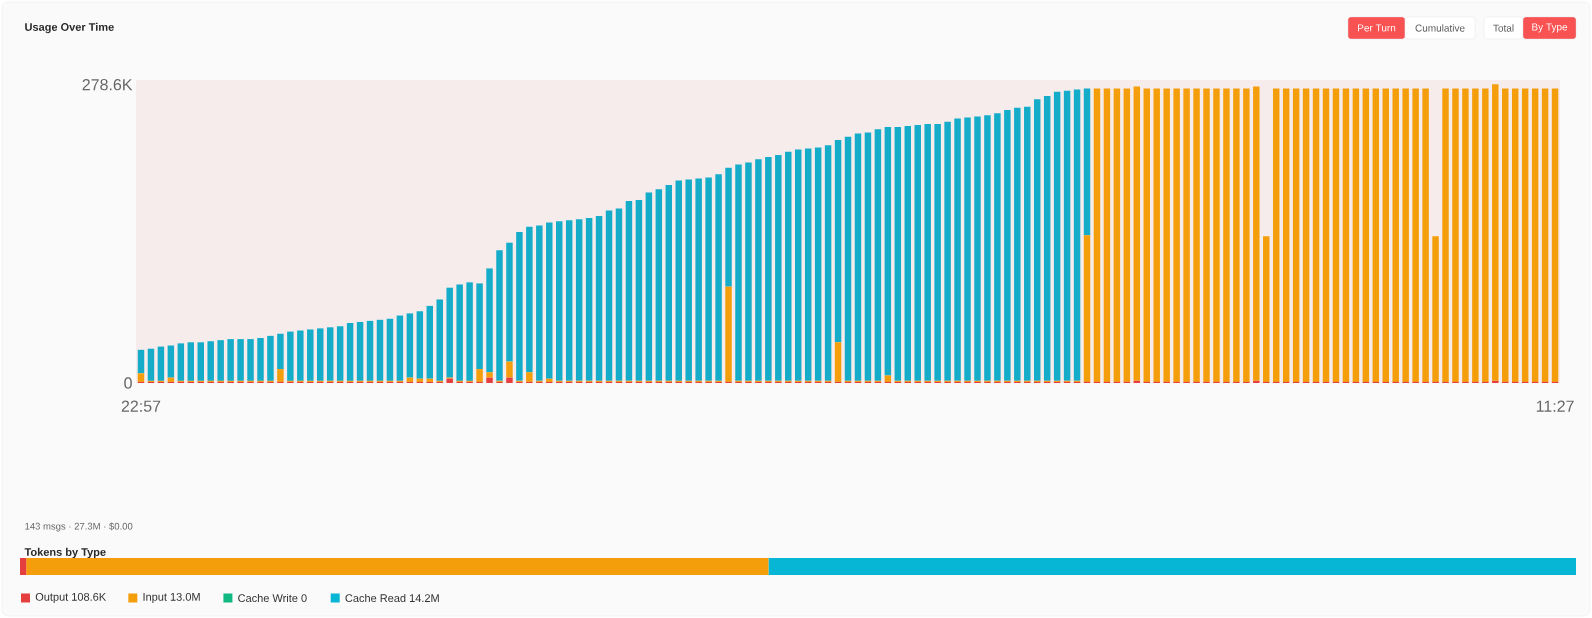  Describe the element at coordinates (141, 406) in the screenshot. I see `x-tick-label: 22:57` at that location.